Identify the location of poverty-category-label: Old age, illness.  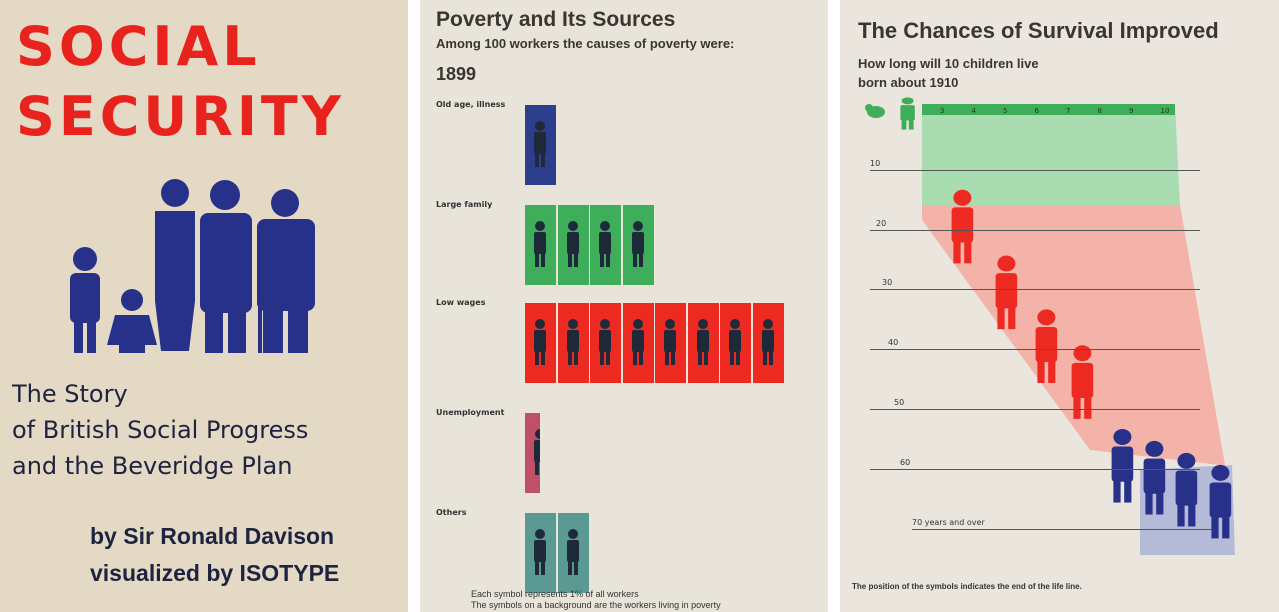
(471, 104).